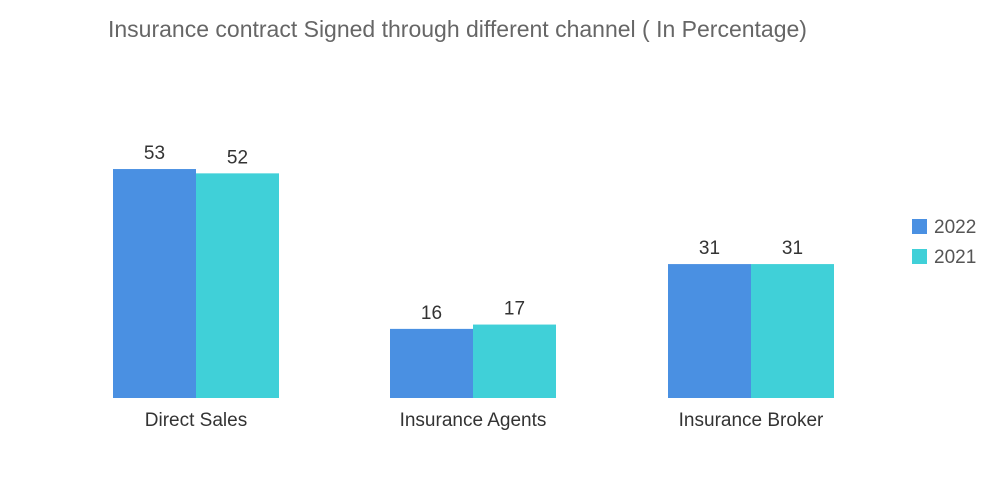 The height and width of the screenshot is (504, 1000). Describe the element at coordinates (431, 363) in the screenshot. I see `bar-insurance-agents-2022` at that location.